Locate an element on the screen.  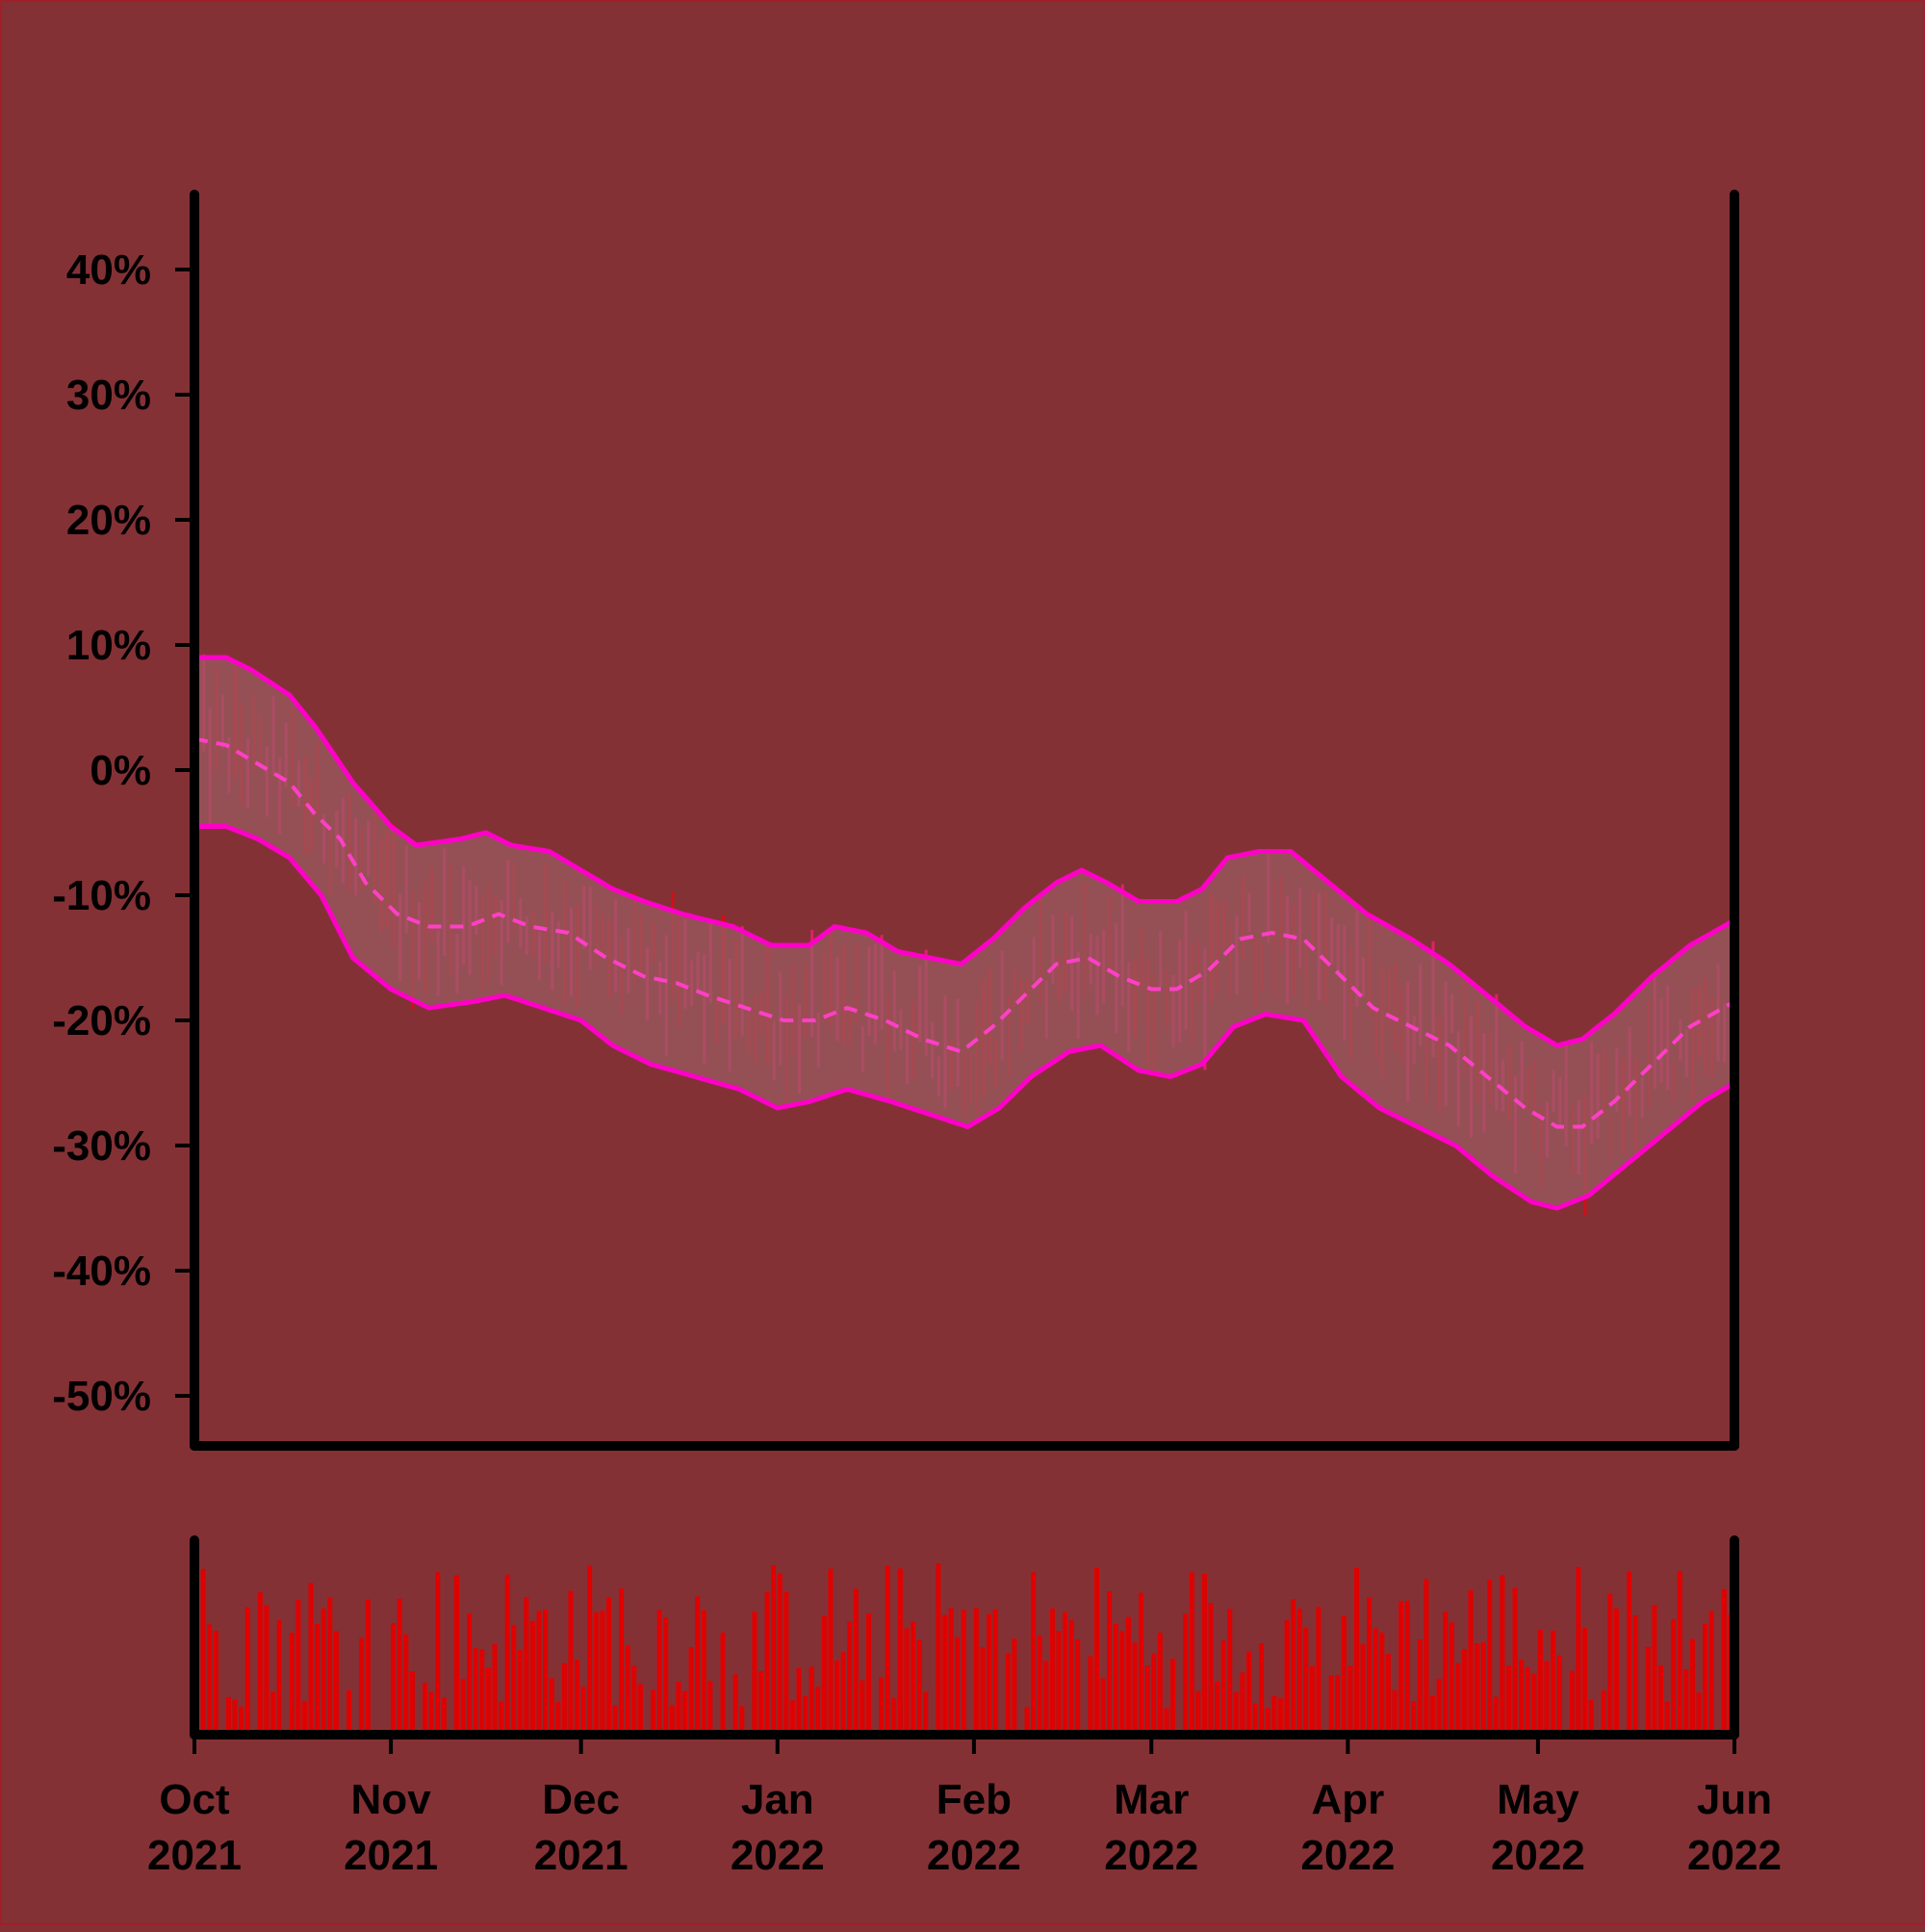
x-tick-label-month: Mar is located at coordinates (1151, 1800).